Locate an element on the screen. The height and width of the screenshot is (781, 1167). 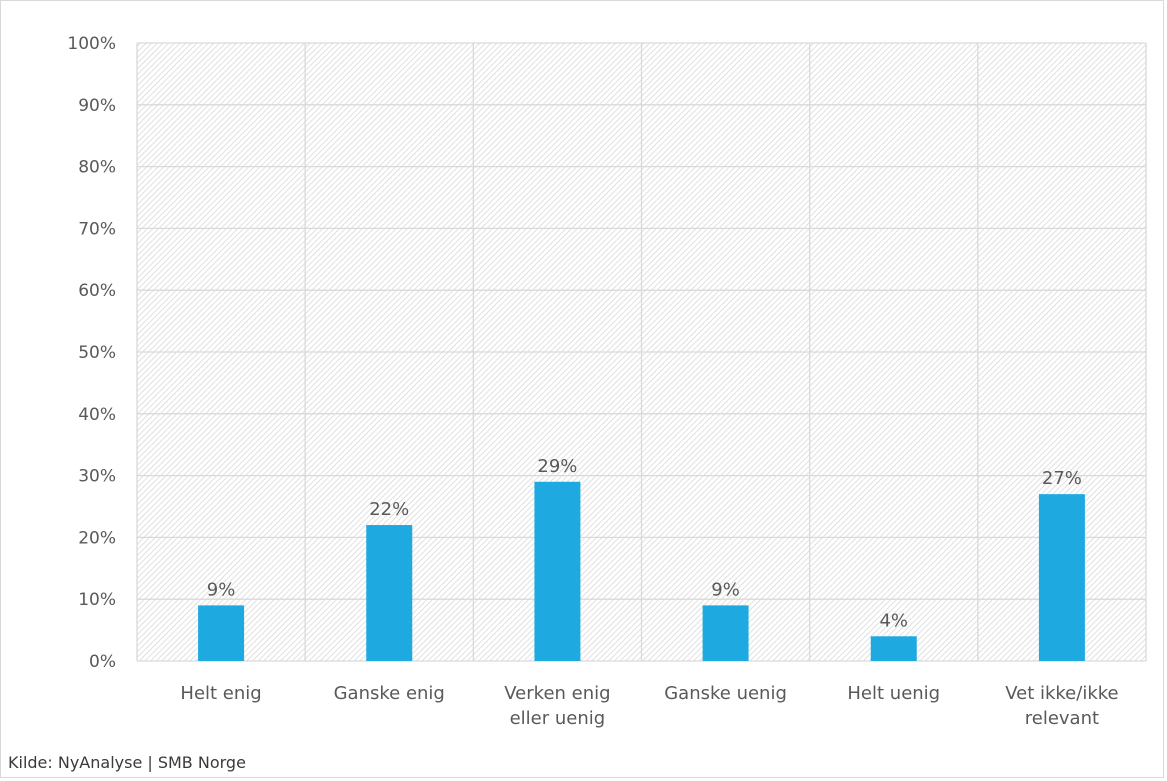
y-axis-tick-labels: 0% 10% 20% 30% 40% 50% 60% 70% 80% 90% 100% is located at coordinates (91, 353).